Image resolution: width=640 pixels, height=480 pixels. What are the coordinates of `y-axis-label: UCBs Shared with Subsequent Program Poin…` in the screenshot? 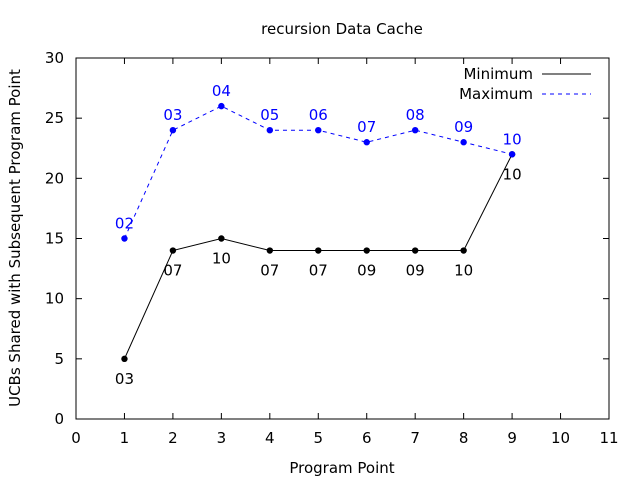 It's located at (15, 238).